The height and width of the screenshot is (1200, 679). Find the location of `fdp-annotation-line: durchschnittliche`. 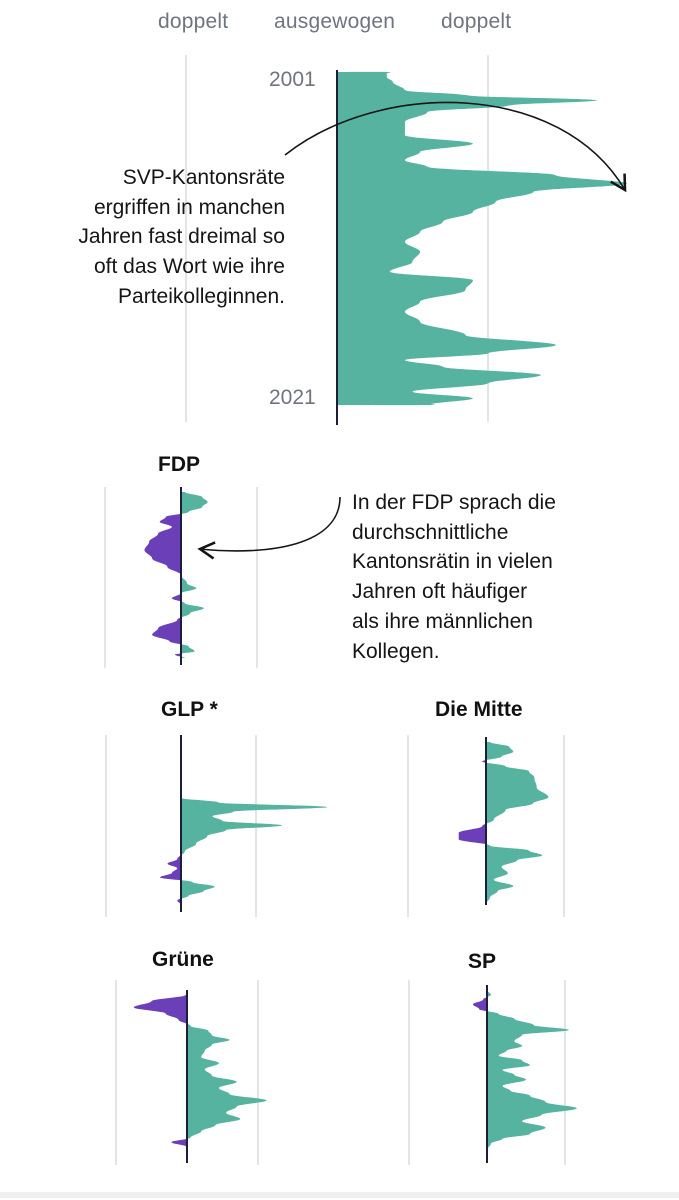

fdp-annotation-line: durchschnittliche is located at coordinates (430, 532).